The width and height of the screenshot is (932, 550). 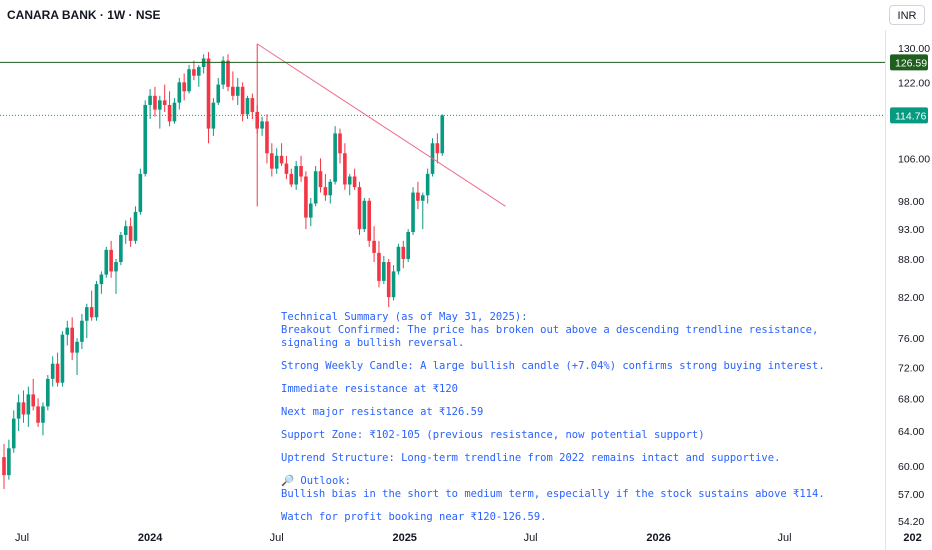 I want to click on currency-button: INR, so click(x=907, y=15).